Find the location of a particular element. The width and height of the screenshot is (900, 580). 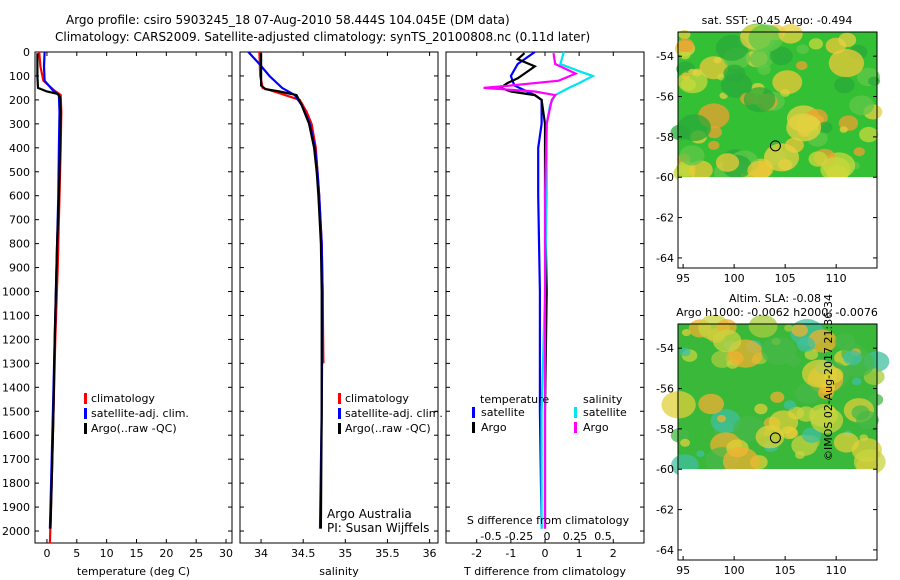

x-tick-label-temperature: 0 is located at coordinates (46, 553).